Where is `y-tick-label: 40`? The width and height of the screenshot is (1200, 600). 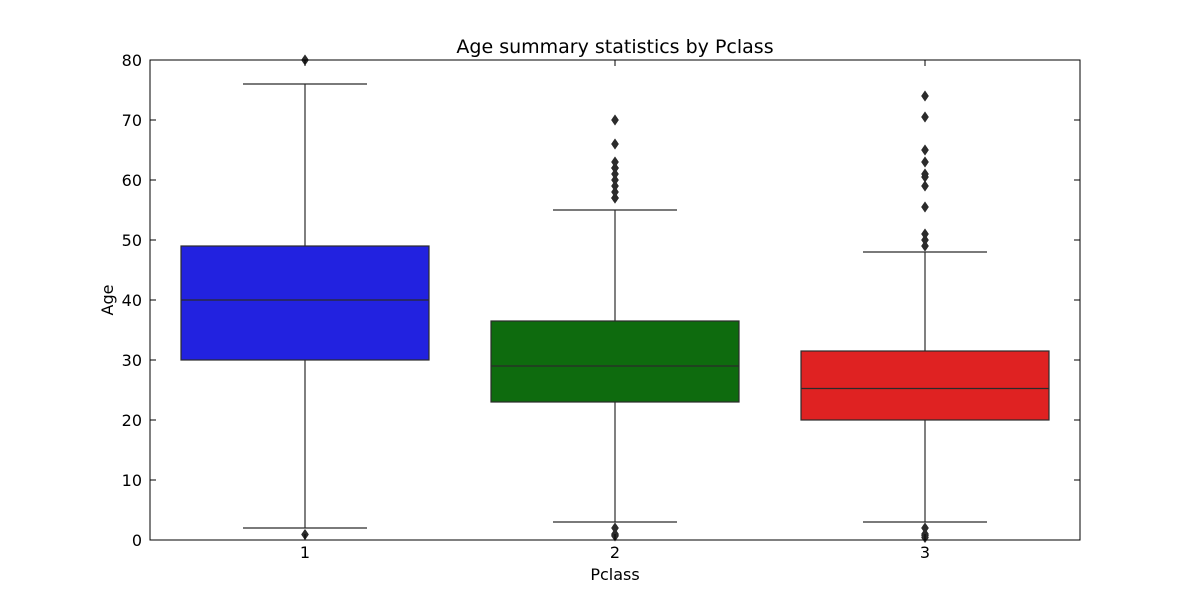
y-tick-label: 40 is located at coordinates (132, 300).